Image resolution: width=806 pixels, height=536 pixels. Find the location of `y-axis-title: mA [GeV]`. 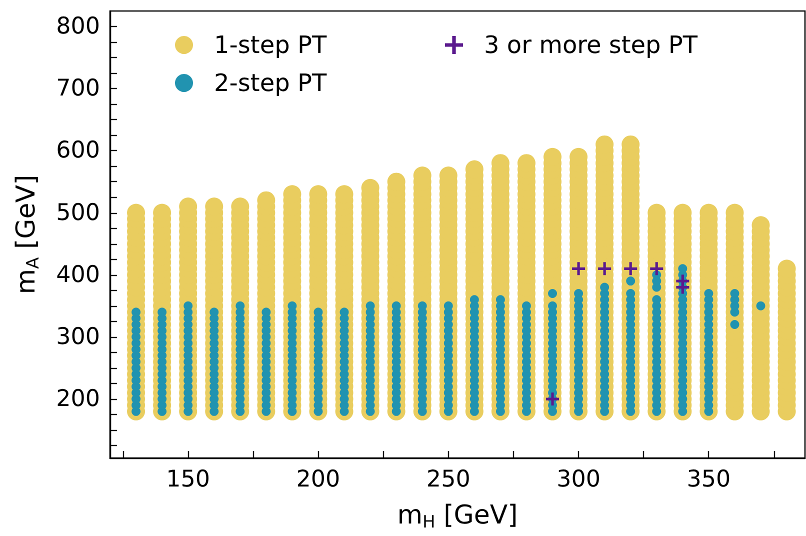

y-axis-title: mA [GeV] is located at coordinates (28, 234).